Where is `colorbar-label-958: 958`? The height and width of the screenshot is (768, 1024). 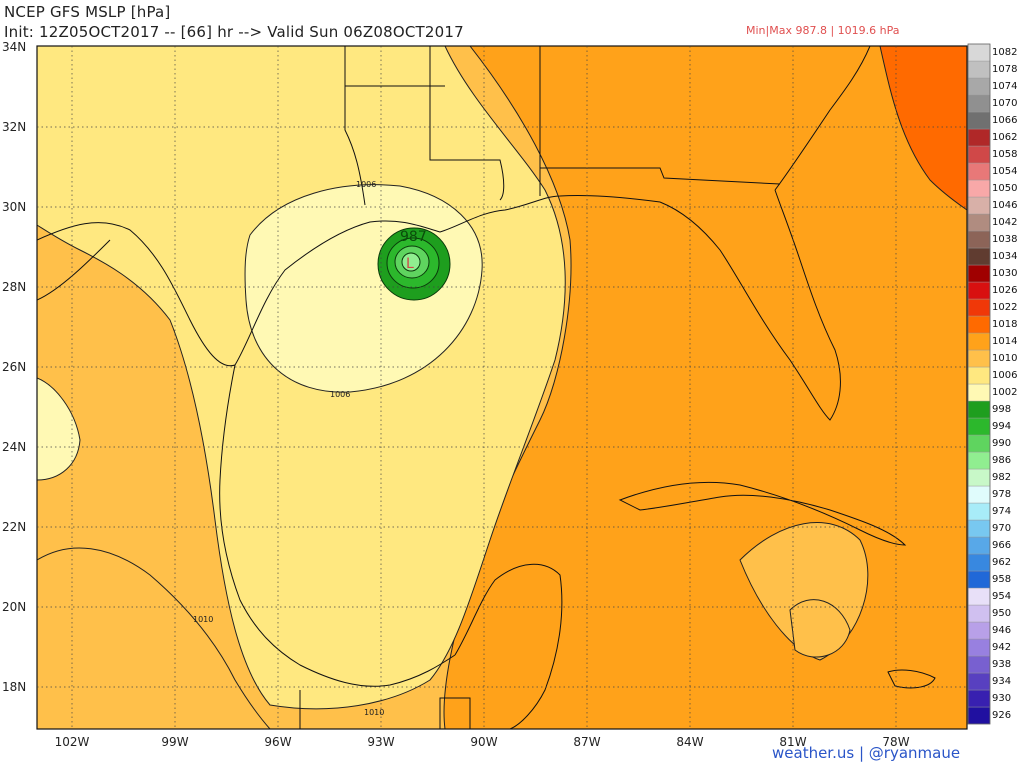 colorbar-label-958: 958 is located at coordinates (1002, 579).